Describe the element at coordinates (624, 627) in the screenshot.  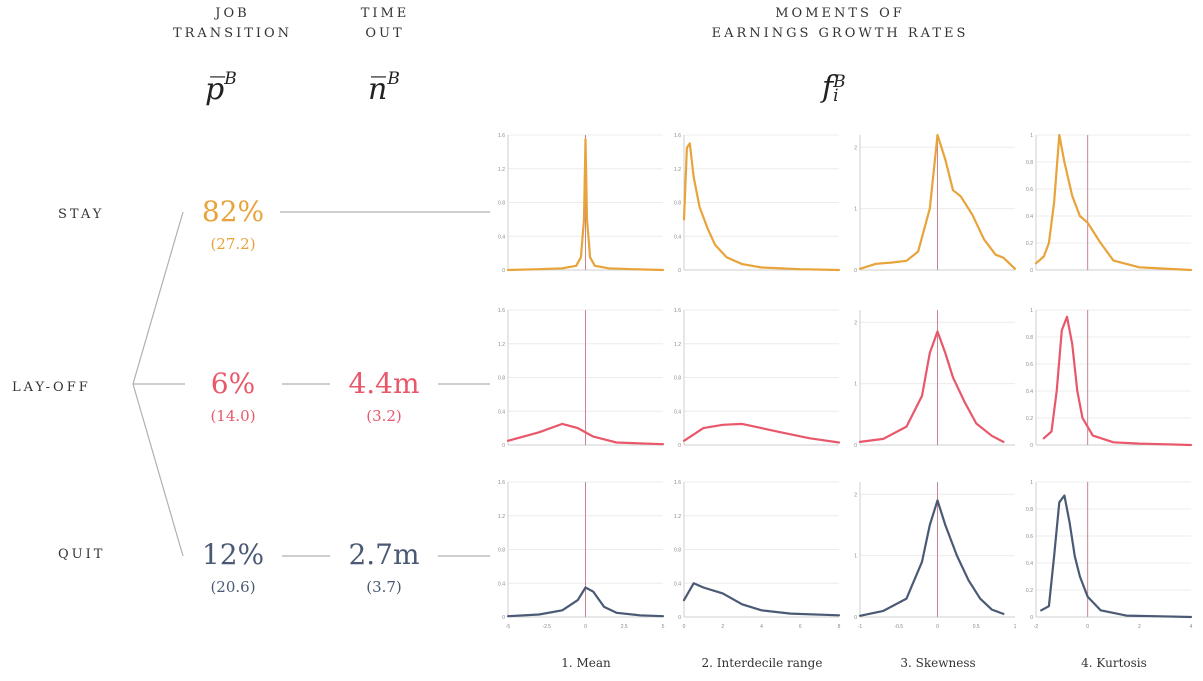
I see `x-tick-label: 2.5` at that location.